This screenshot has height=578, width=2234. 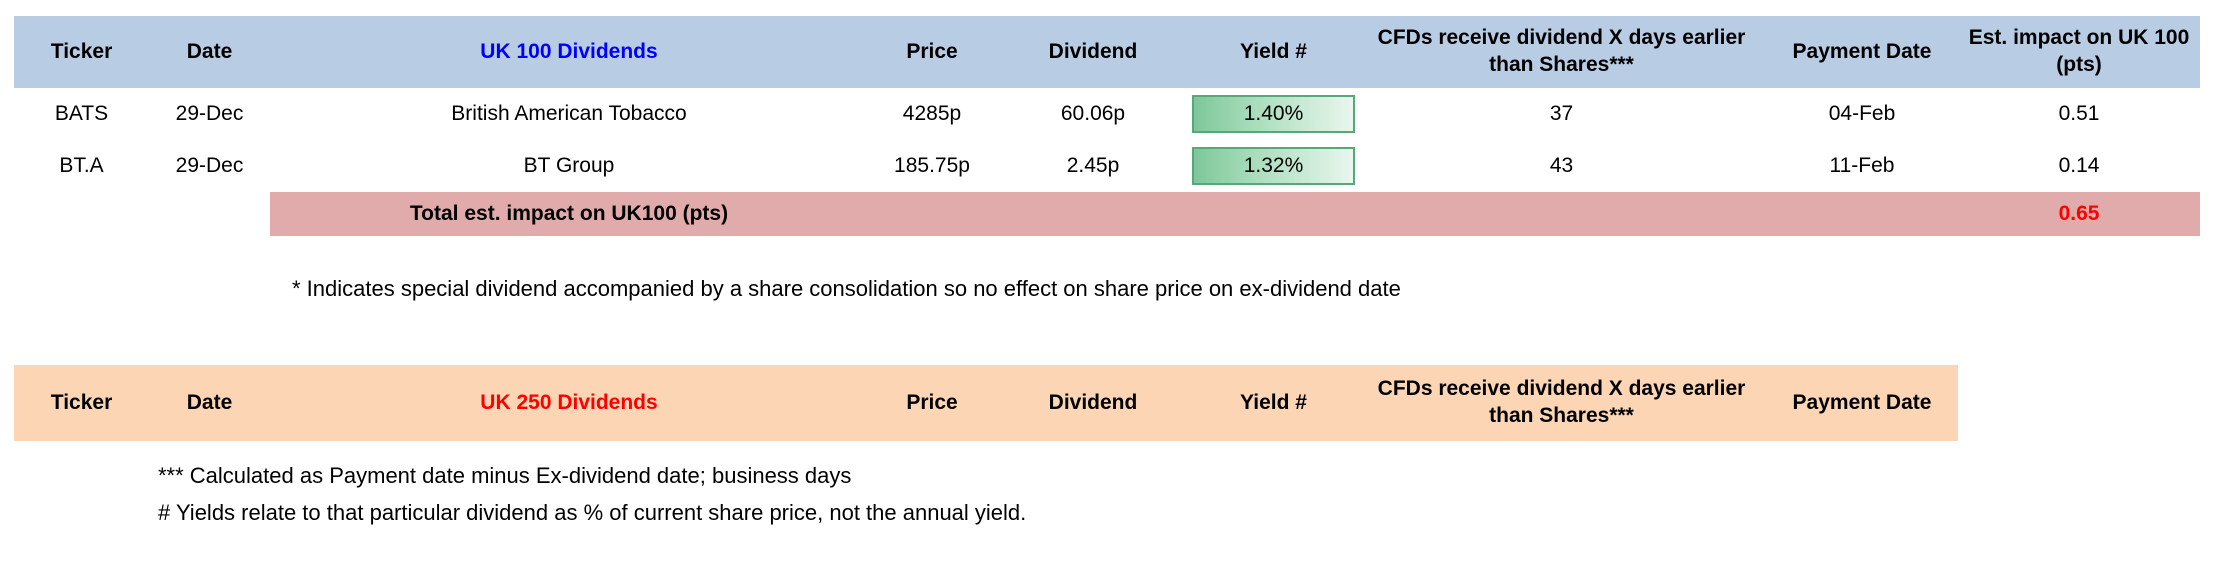 I want to click on cell-dividend: 2.45p, so click(x=1093, y=165).